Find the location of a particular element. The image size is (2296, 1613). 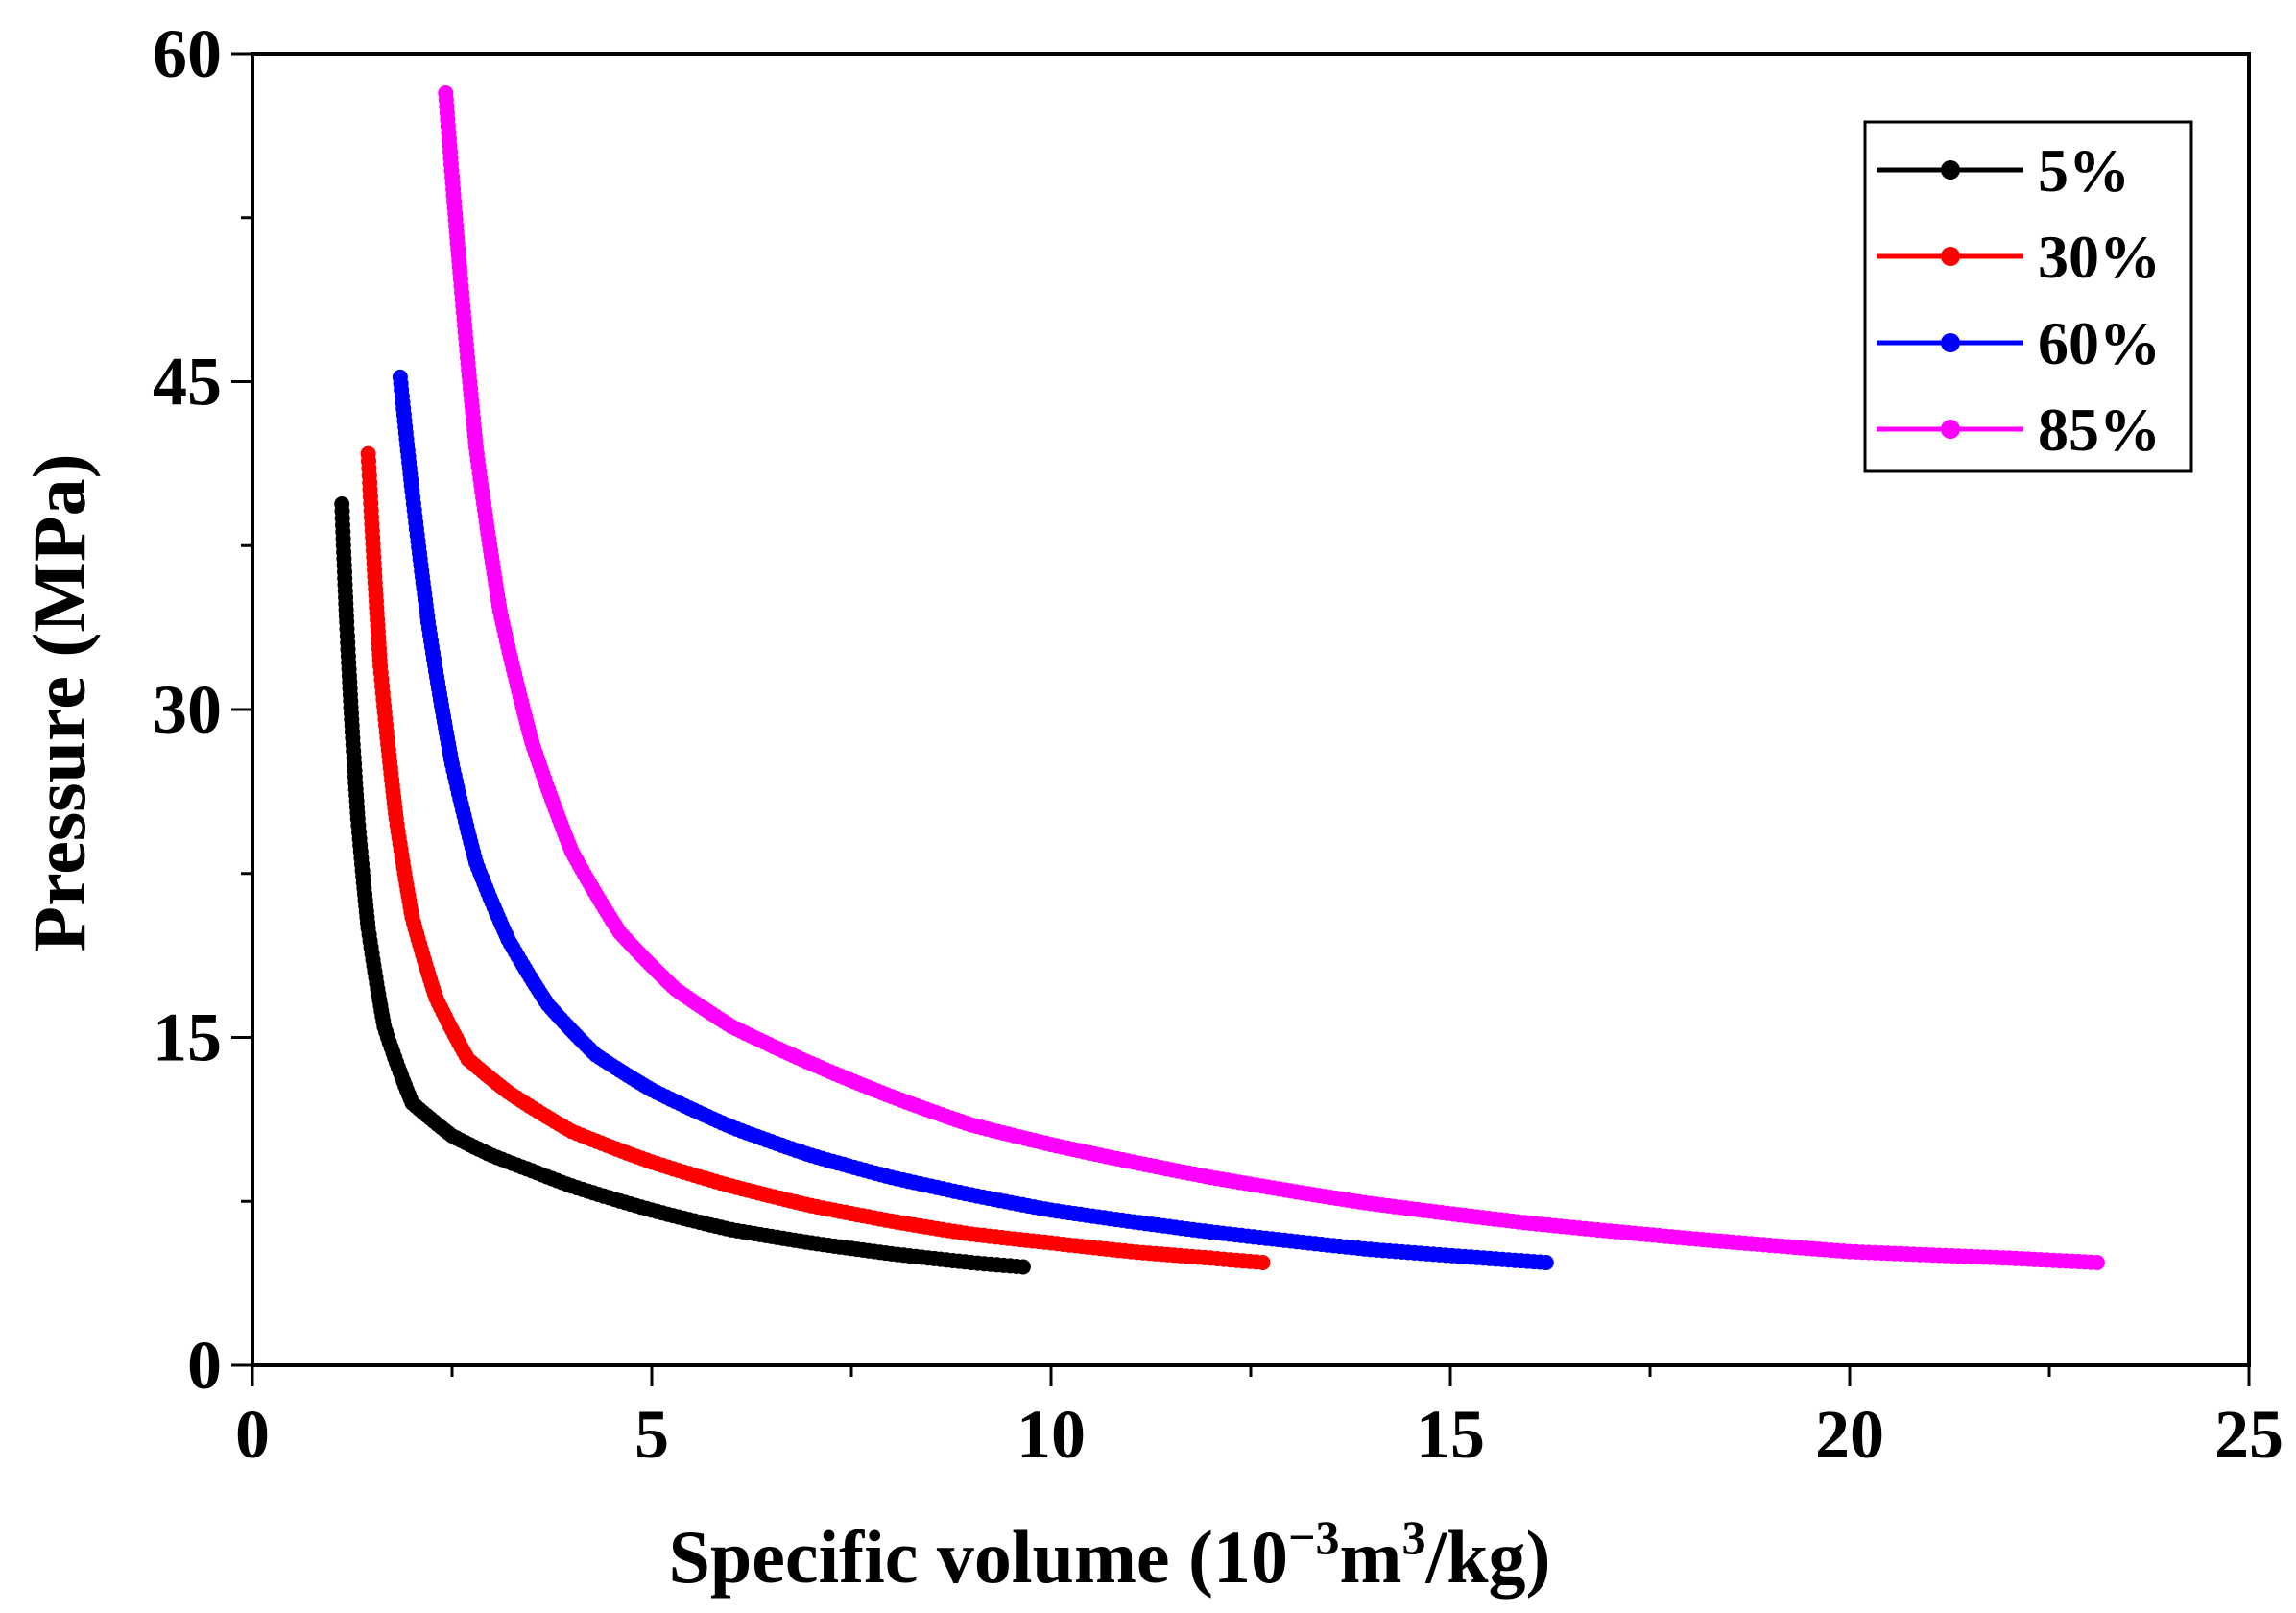

legend-label: 5% is located at coordinates (2084, 170).